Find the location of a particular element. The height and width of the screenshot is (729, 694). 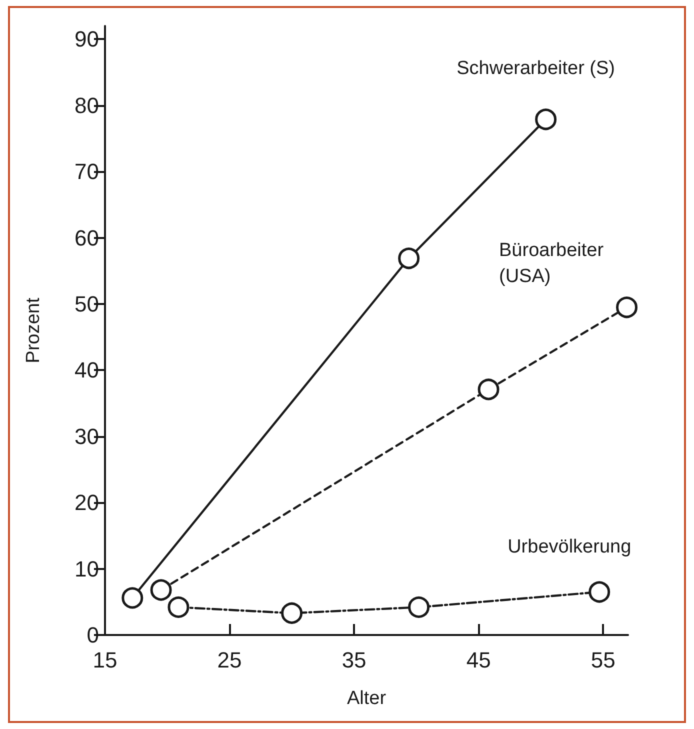

text: Schwerarbeiter (S) is located at coordinates (536, 69).